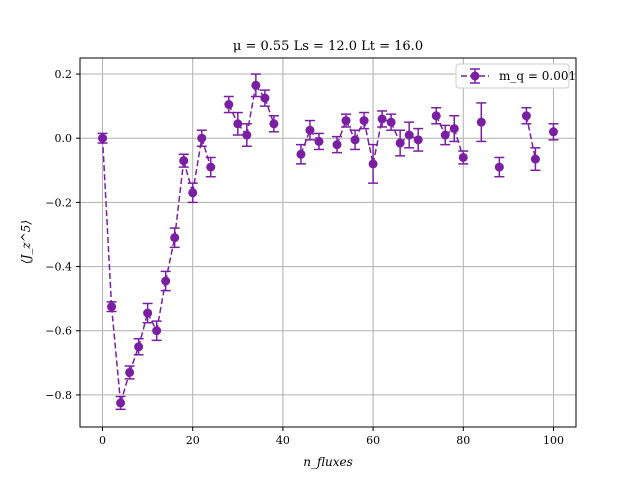 Image resolution: width=640 pixels, height=480 pixels. Describe the element at coordinates (64, 138) in the screenshot. I see `y-tick-label: 0.0` at that location.